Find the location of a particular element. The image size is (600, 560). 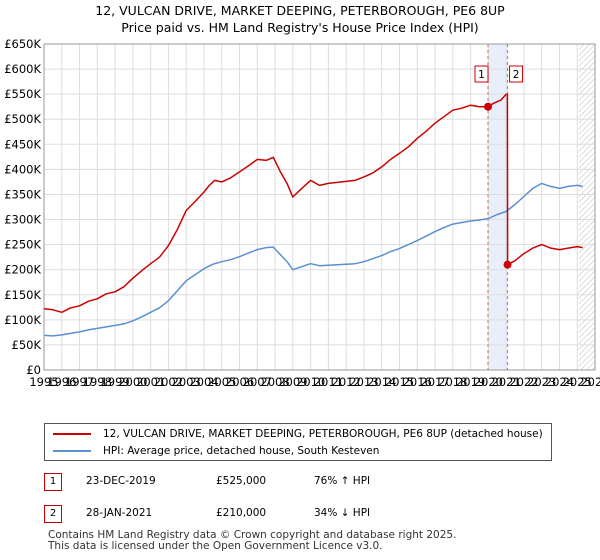

y-tick-label: £650K is located at coordinates (22, 44).